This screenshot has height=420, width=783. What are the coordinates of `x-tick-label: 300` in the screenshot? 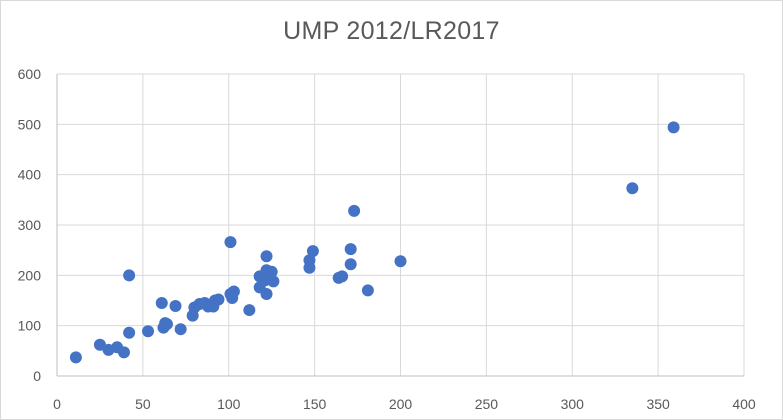 It's located at (573, 404).